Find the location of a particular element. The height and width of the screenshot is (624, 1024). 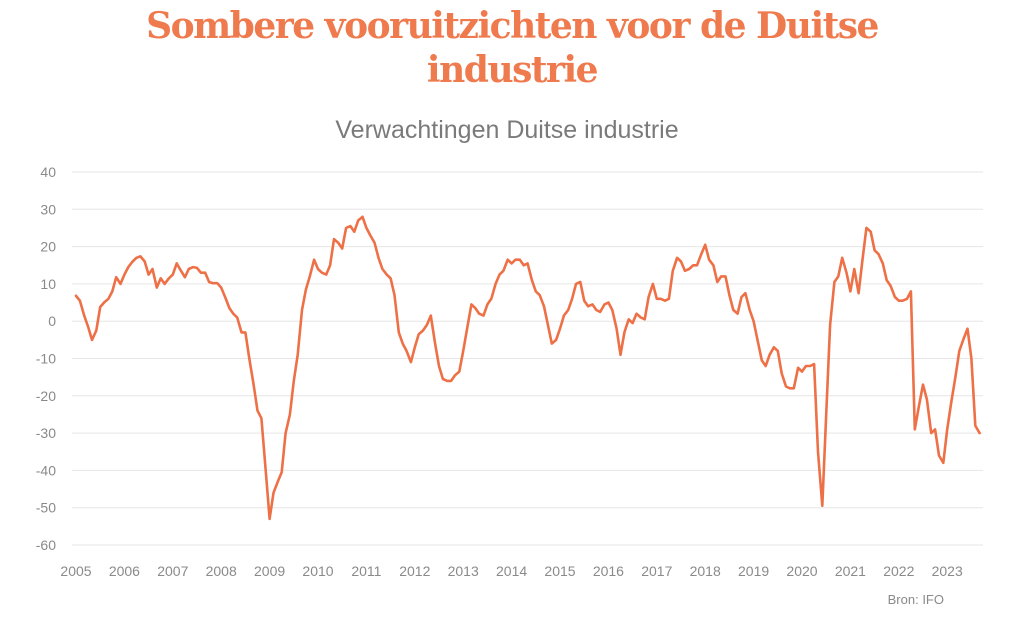

x-tick-label: 2018 is located at coordinates (705, 571).